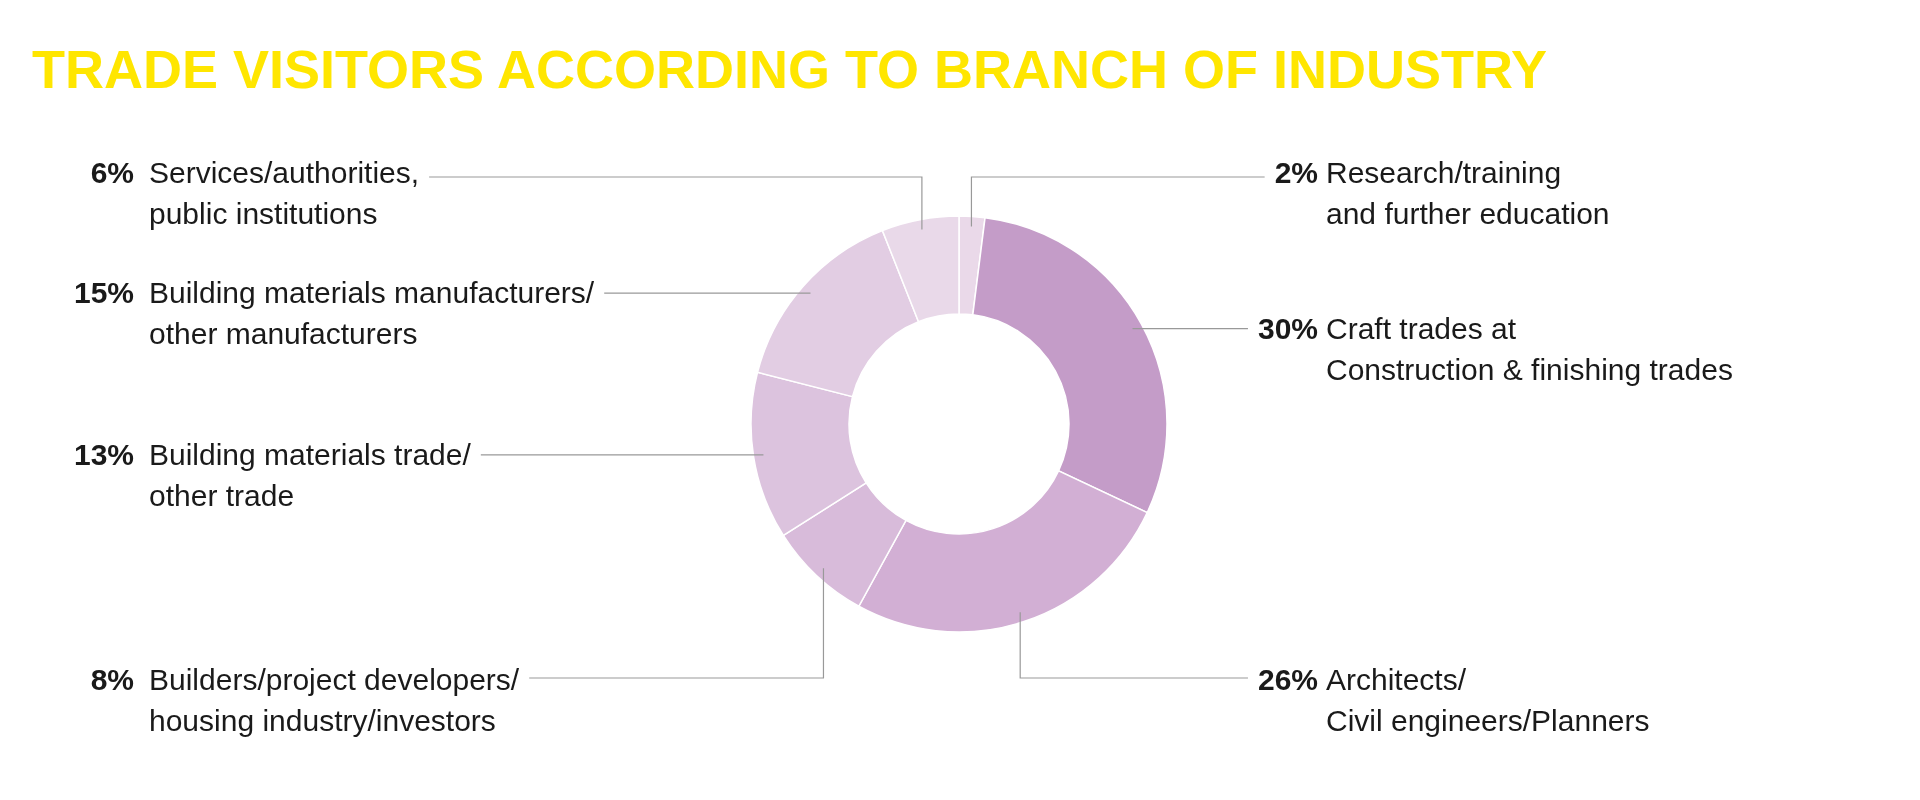 The width and height of the screenshot is (1920, 800). I want to click on data-label: 30%, so click(1287, 328).